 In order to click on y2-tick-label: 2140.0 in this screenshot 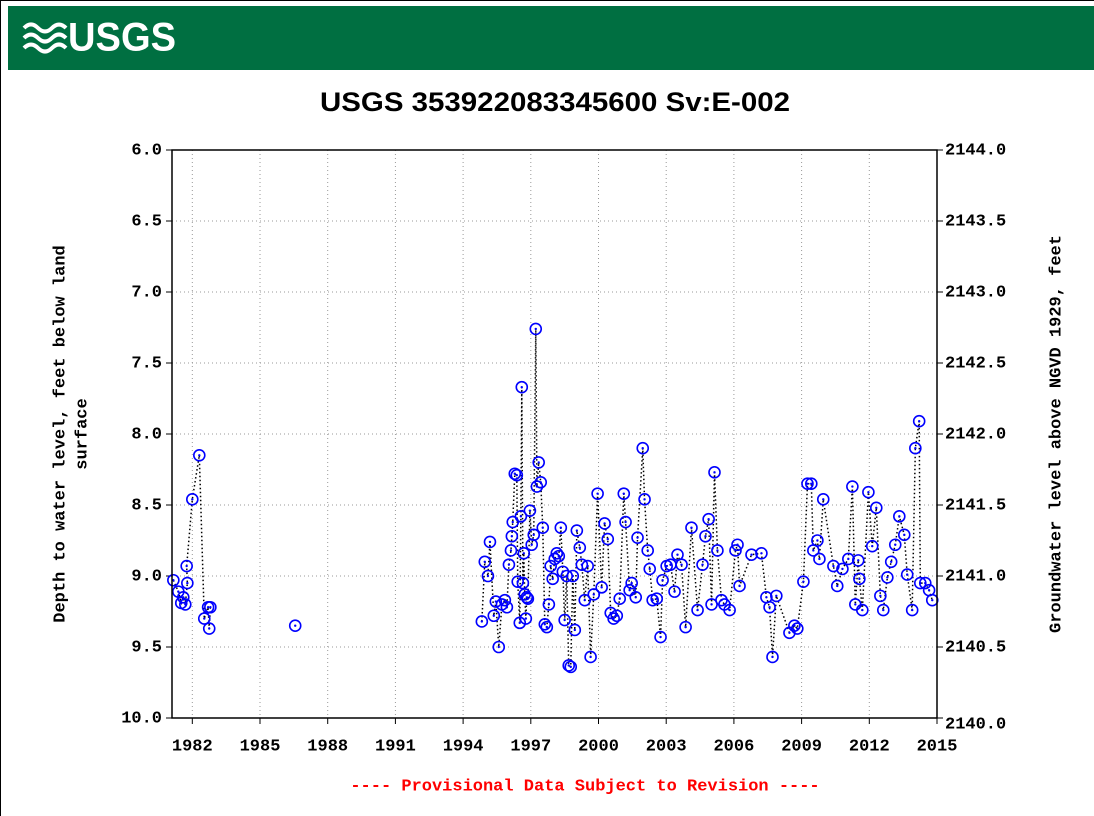, I will do `click(975, 724)`.